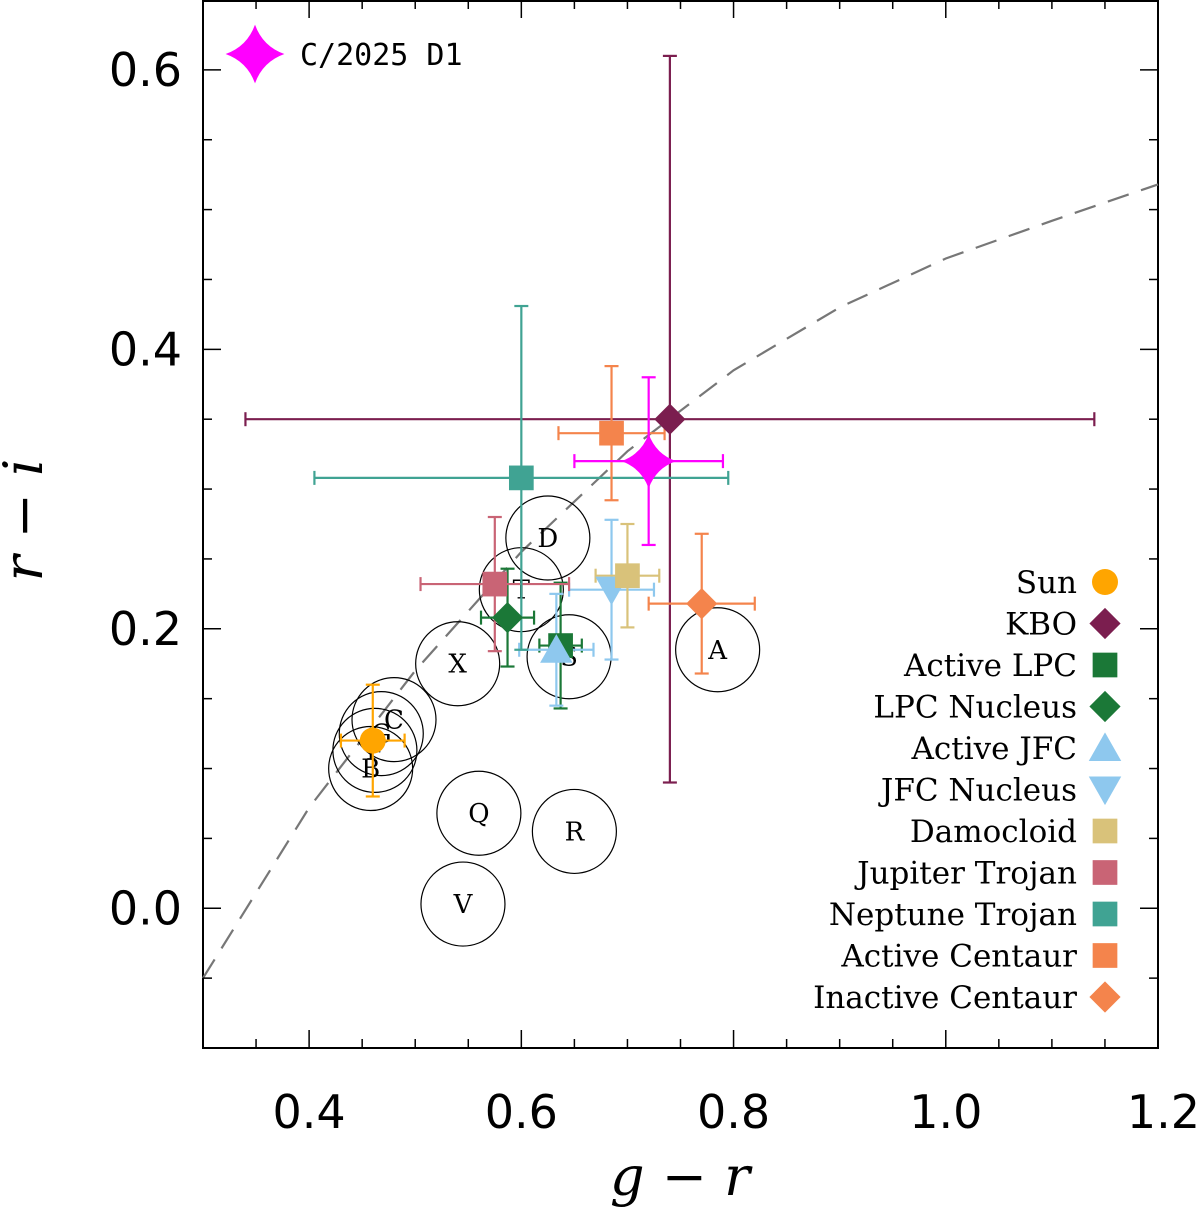 The width and height of the screenshot is (1200, 1221). Describe the element at coordinates (145, 349) in the screenshot. I see `y-tick-label: 0.4` at that location.